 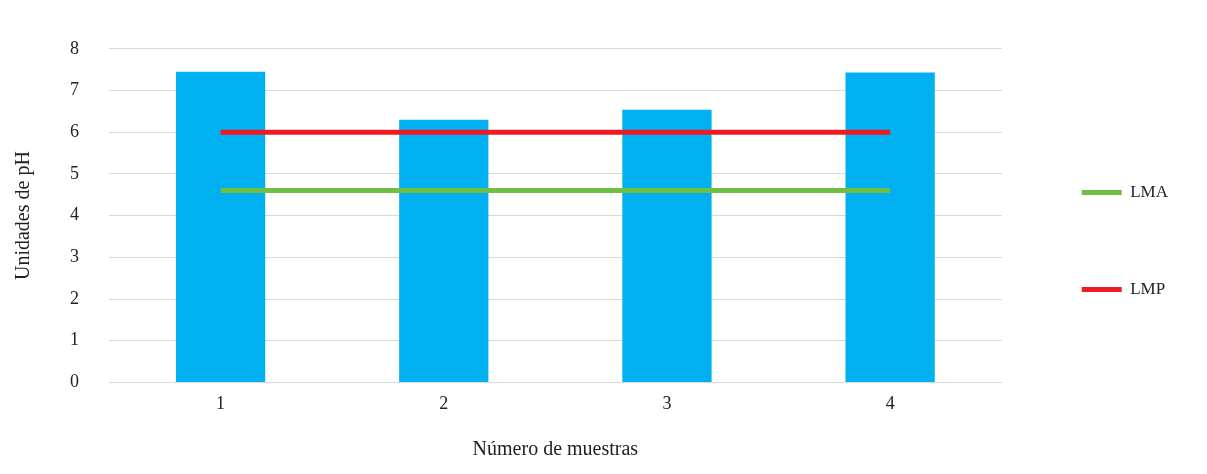 I want to click on y-tick-label: 8, so click(x=74, y=47).